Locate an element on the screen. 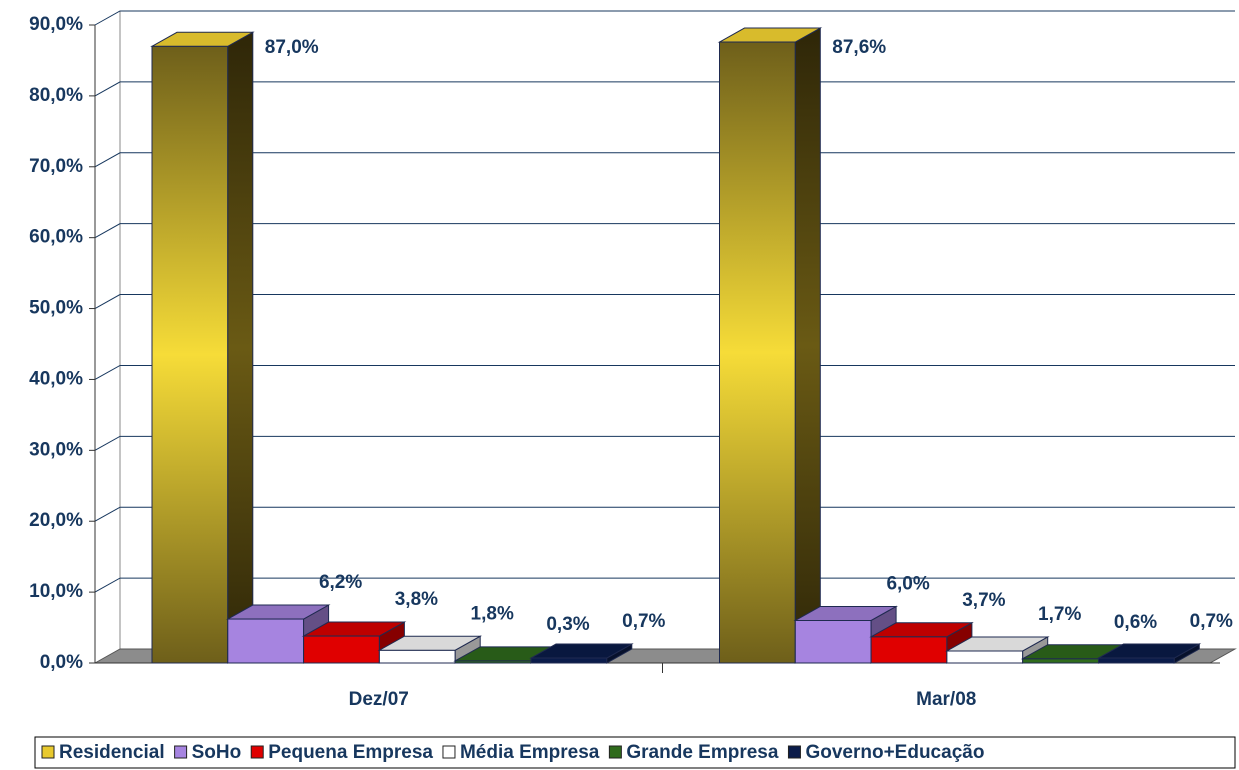 This screenshot has height=770, width=1239. y-tick-label: 0,0% is located at coordinates (61, 662).